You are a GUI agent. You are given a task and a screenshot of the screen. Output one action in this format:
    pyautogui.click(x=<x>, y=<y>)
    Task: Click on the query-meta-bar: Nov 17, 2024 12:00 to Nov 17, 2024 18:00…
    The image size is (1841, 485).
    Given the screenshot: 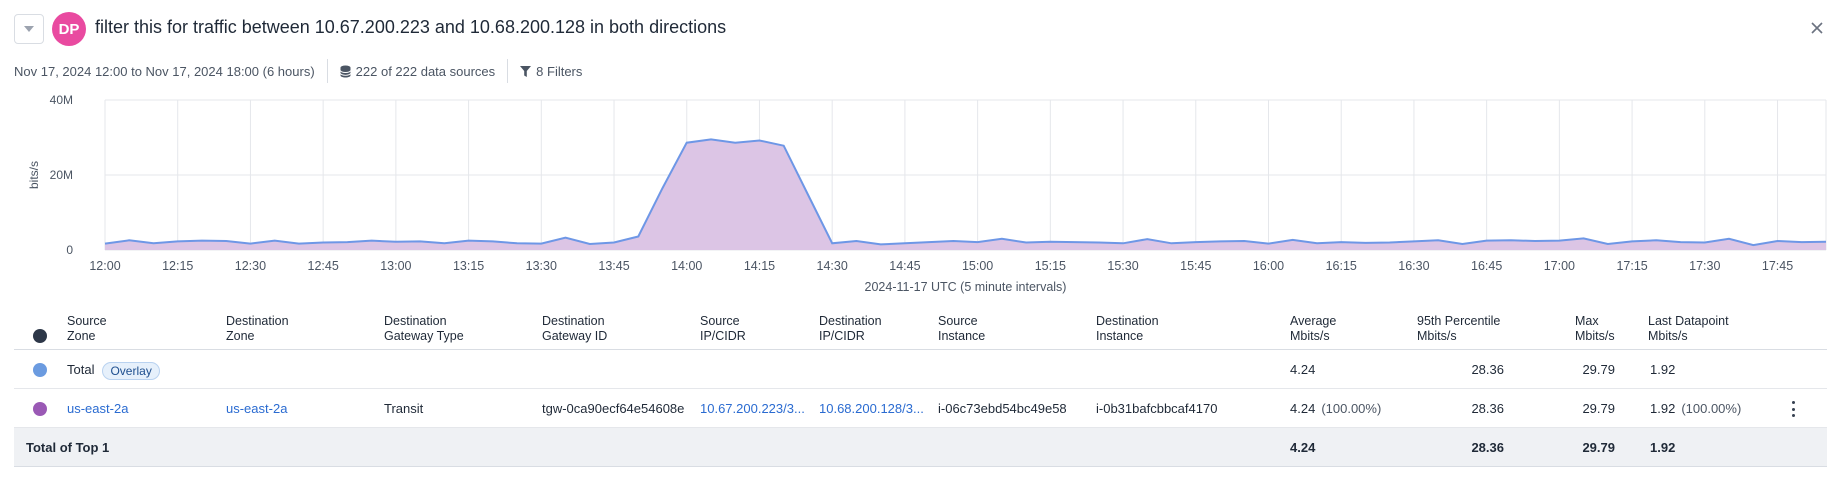 What is the action you would take?
    pyautogui.click(x=298, y=71)
    